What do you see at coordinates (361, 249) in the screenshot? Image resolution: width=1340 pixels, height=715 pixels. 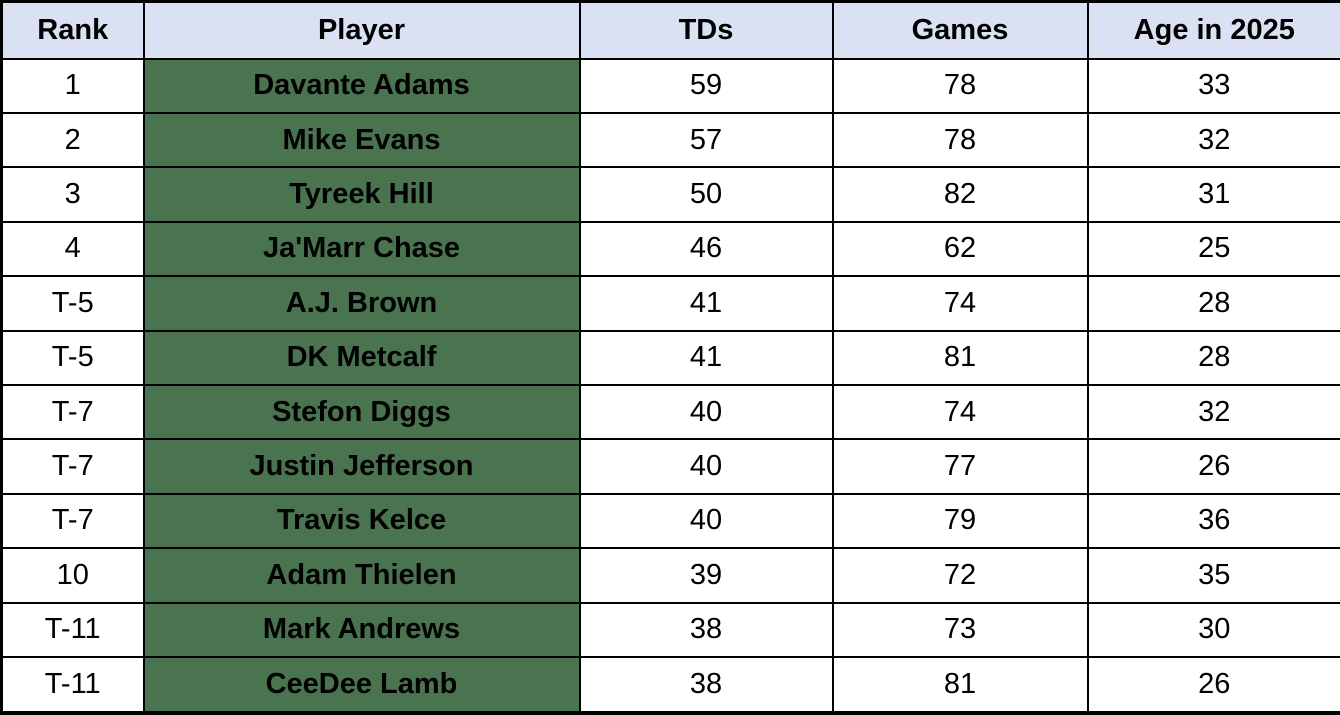 I see `player-cell: Ja'Marr Chase` at bounding box center [361, 249].